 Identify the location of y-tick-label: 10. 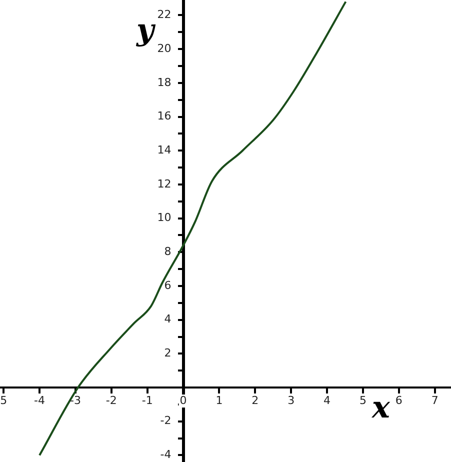
(164, 217).